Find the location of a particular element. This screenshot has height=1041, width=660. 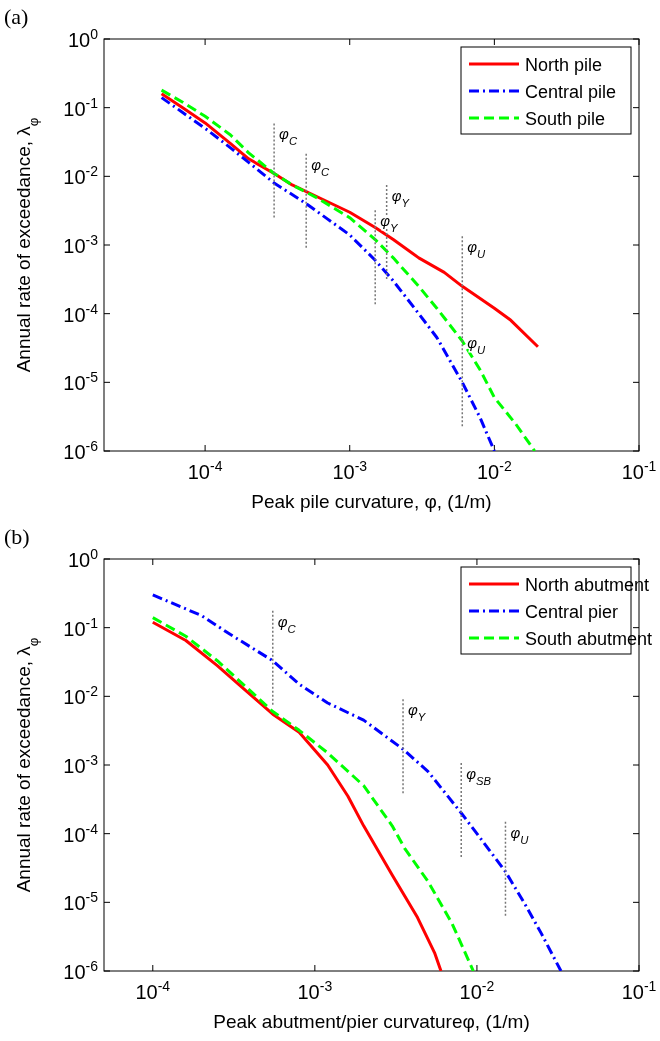

chart-title: (b) is located at coordinates (17, 536).